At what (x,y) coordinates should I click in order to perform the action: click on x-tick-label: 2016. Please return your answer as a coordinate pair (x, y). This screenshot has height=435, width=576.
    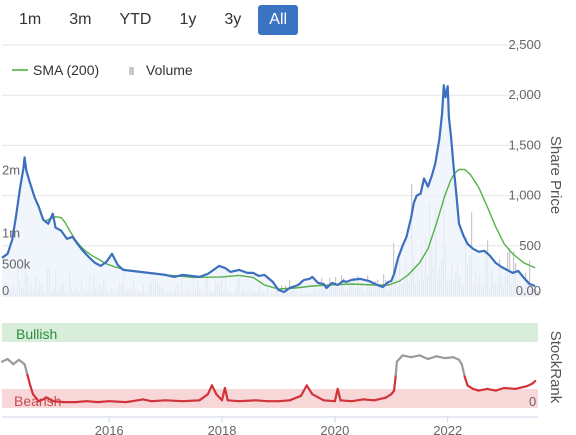
    Looking at the image, I should click on (109, 429).